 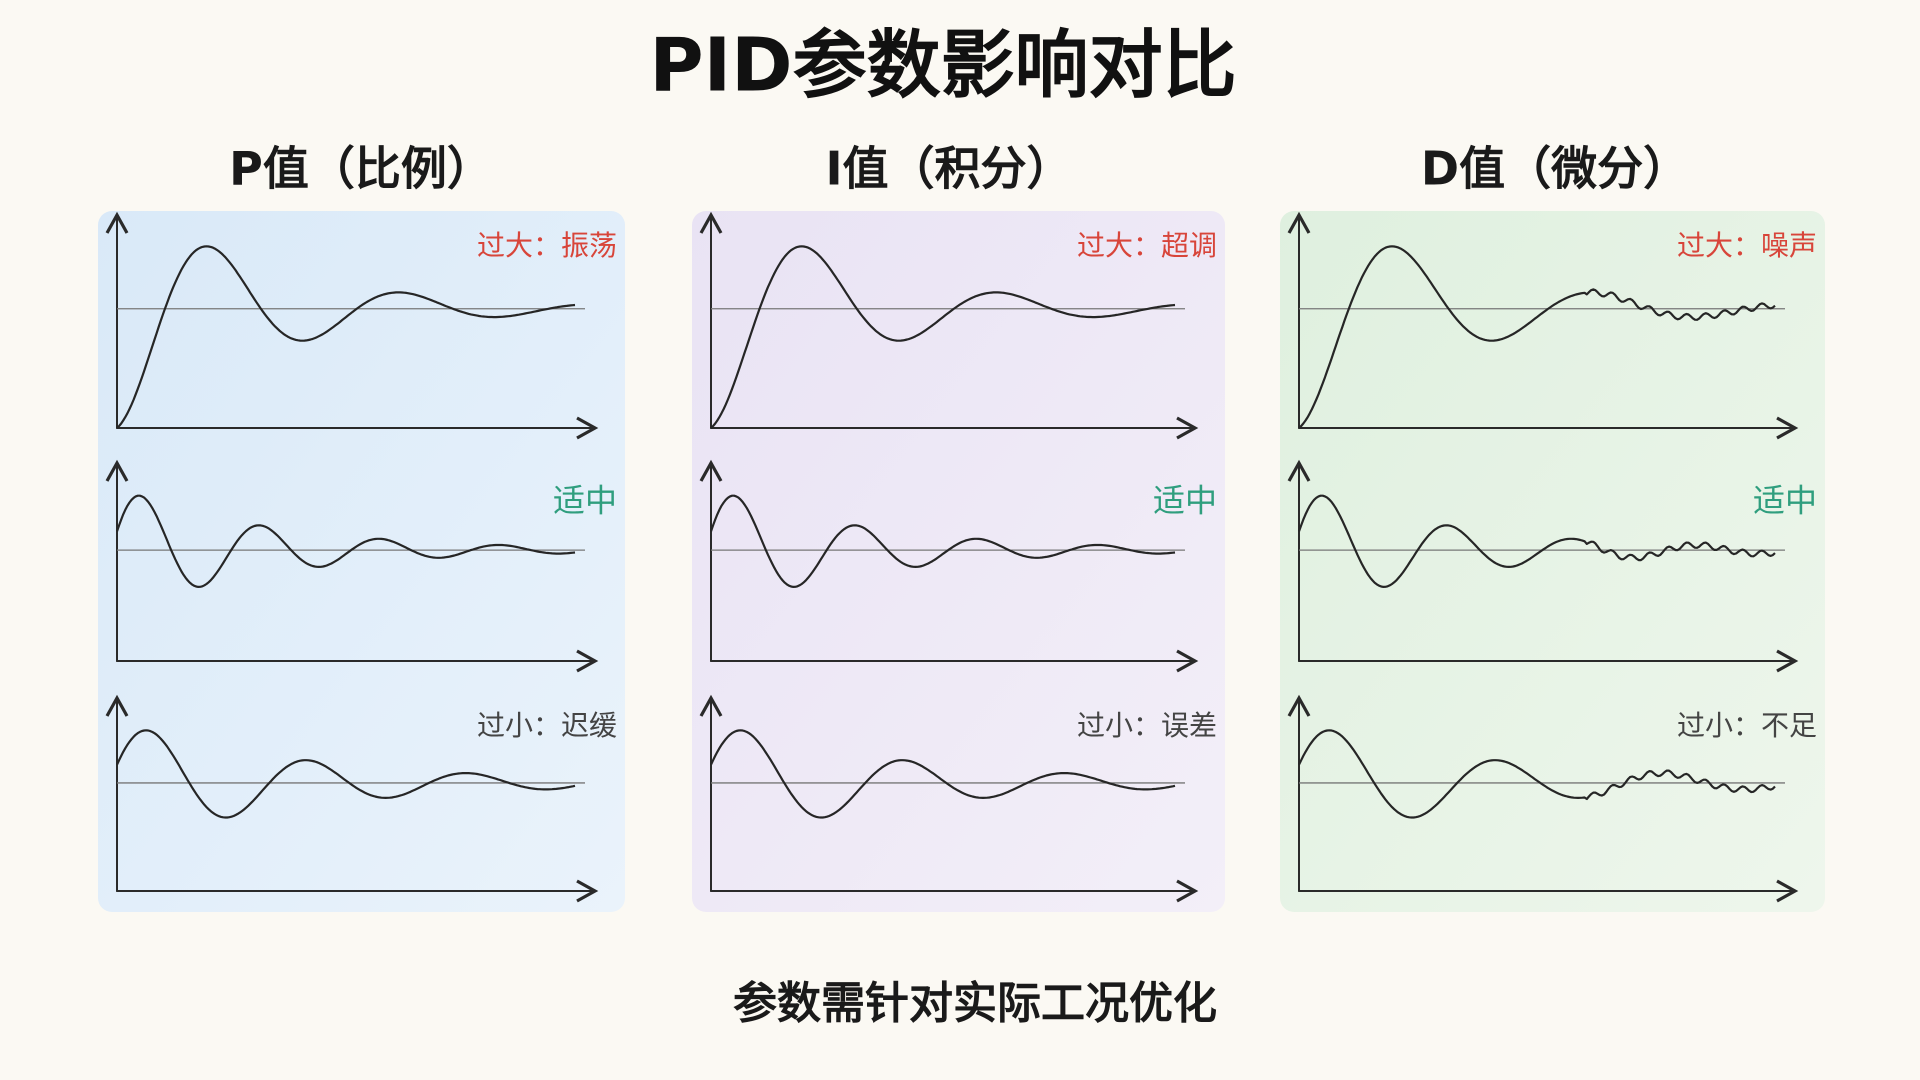 I want to click on column-heading: I值（积分）, so click(x=948, y=169).